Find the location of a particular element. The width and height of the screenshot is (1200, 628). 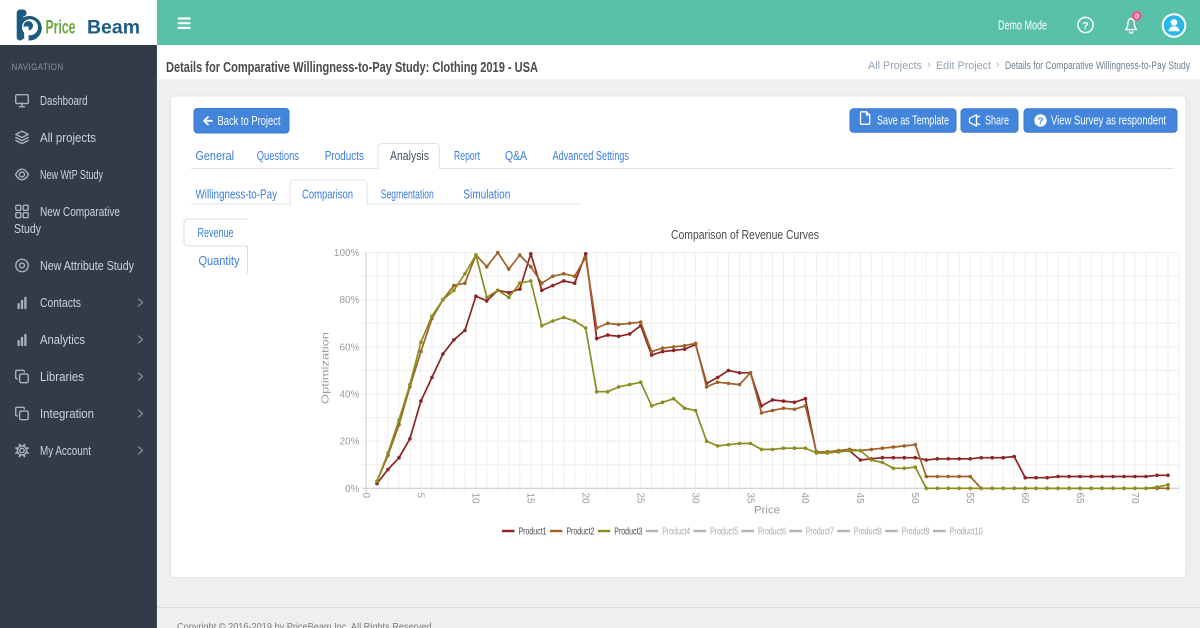

svg-text: Product1 is located at coordinates (533, 532).